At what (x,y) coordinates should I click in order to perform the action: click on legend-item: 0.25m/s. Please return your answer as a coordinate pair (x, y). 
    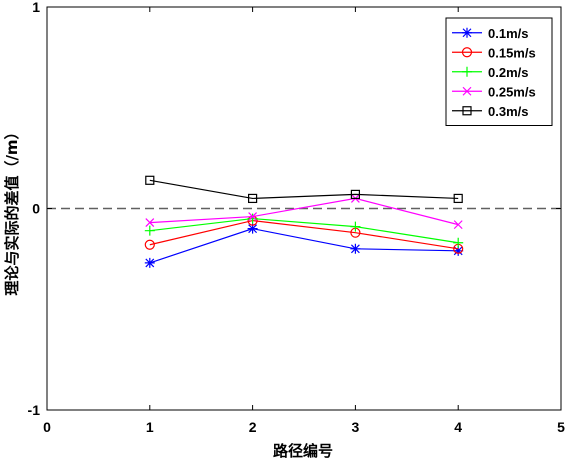
    Looking at the image, I should click on (494, 91).